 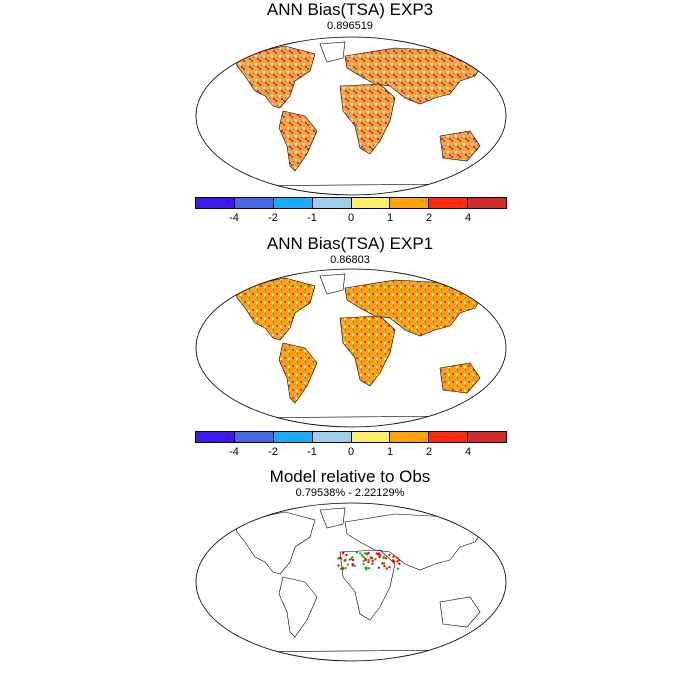 What do you see at coordinates (350, 9) in the screenshot?
I see `panel1-title: ANN Bias(TSA) EXP3` at bounding box center [350, 9].